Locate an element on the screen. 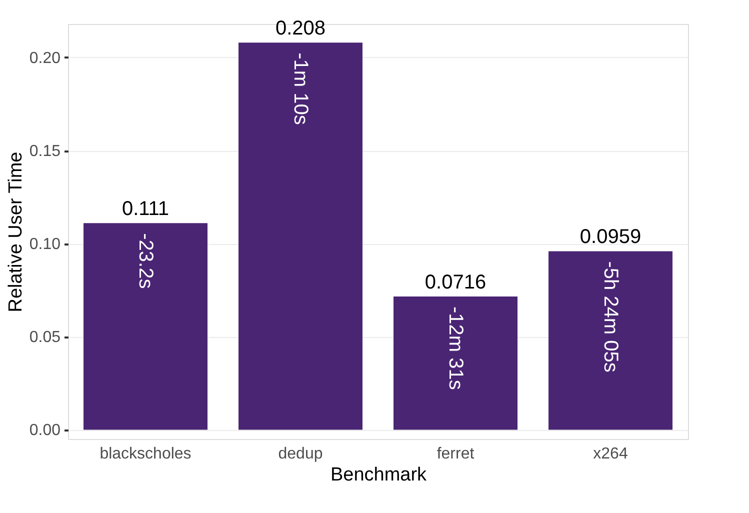 Image resolution: width=749 pixels, height=513 pixels. x-tick-label: ferret is located at coordinates (455, 454).